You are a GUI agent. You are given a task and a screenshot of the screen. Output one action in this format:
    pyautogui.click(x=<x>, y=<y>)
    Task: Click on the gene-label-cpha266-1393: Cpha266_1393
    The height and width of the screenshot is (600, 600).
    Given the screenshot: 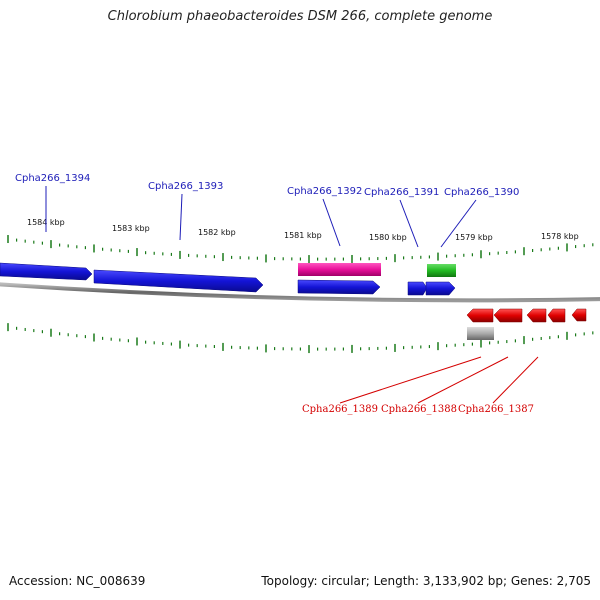 What is the action you would take?
    pyautogui.click(x=185, y=186)
    